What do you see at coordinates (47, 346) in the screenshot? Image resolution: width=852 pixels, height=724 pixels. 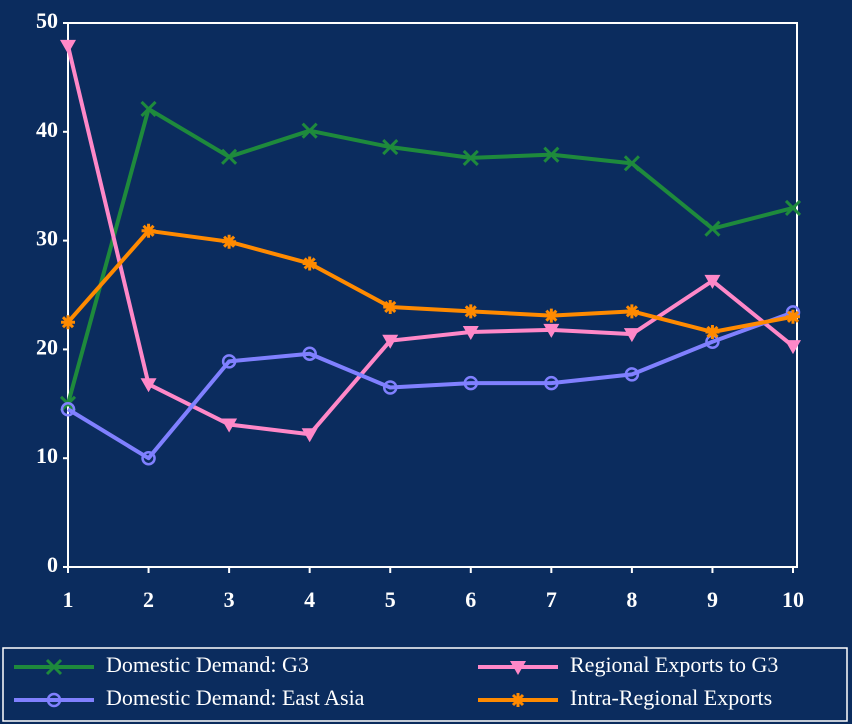 I see `y-tick-label: 20` at bounding box center [47, 346].